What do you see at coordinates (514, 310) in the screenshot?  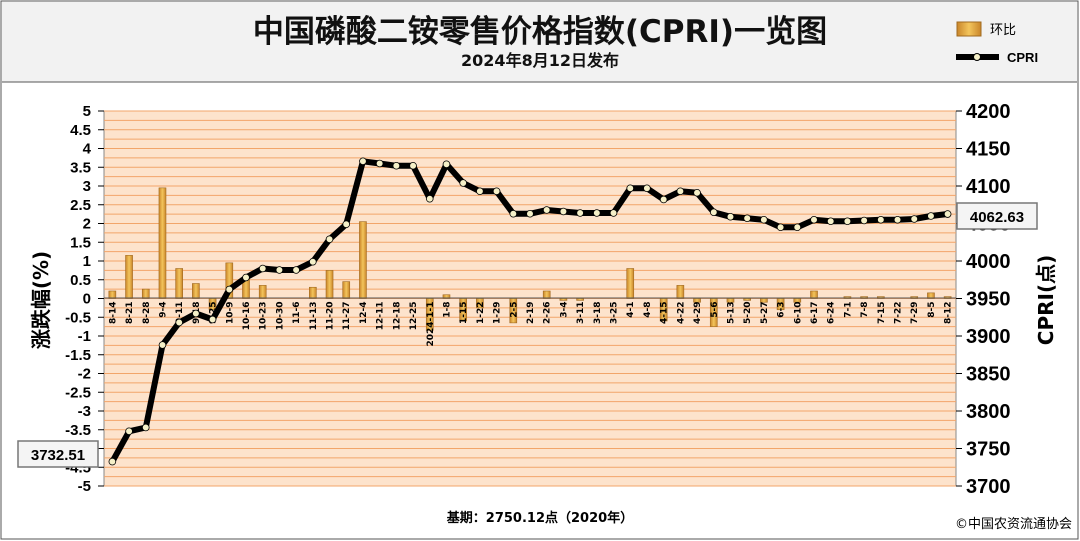 I see `x-tick-2-5: 2-5` at bounding box center [514, 310].